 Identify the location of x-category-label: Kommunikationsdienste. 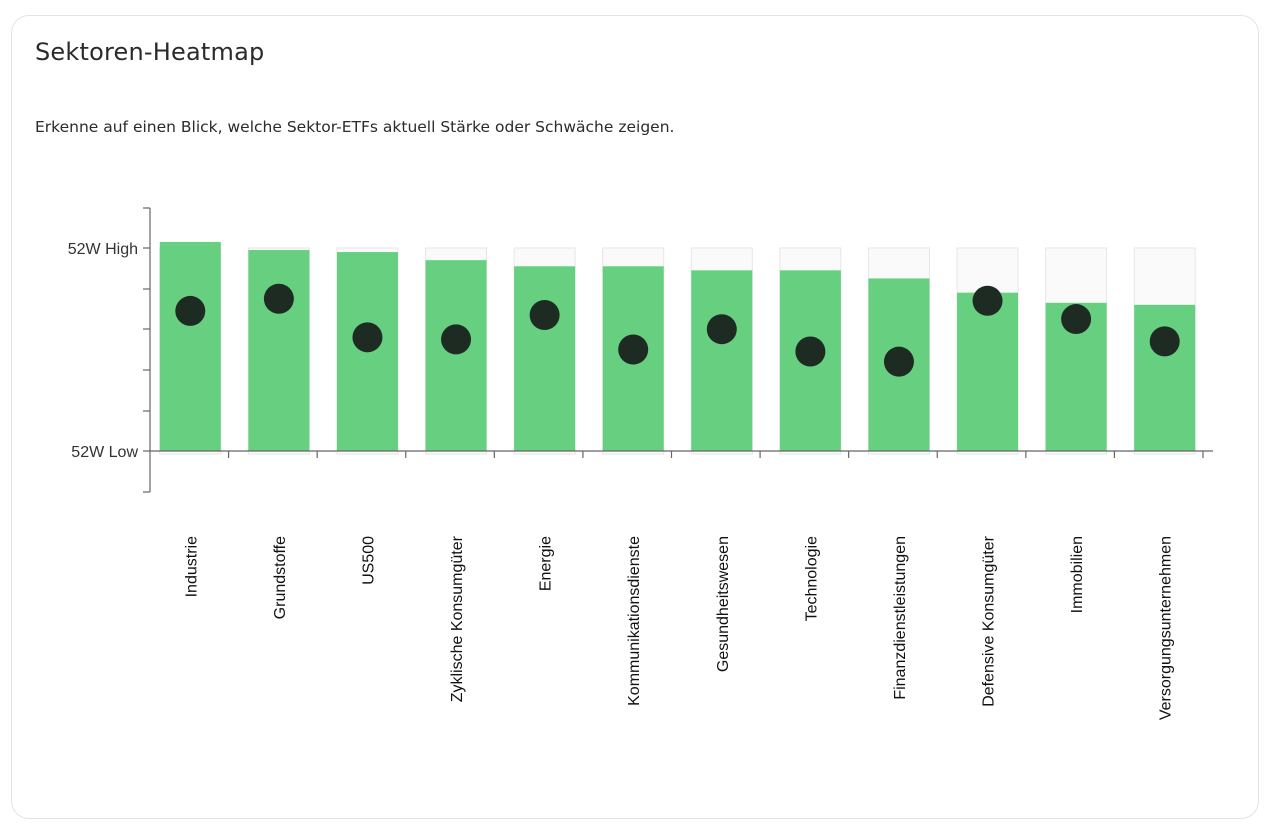
(634, 621).